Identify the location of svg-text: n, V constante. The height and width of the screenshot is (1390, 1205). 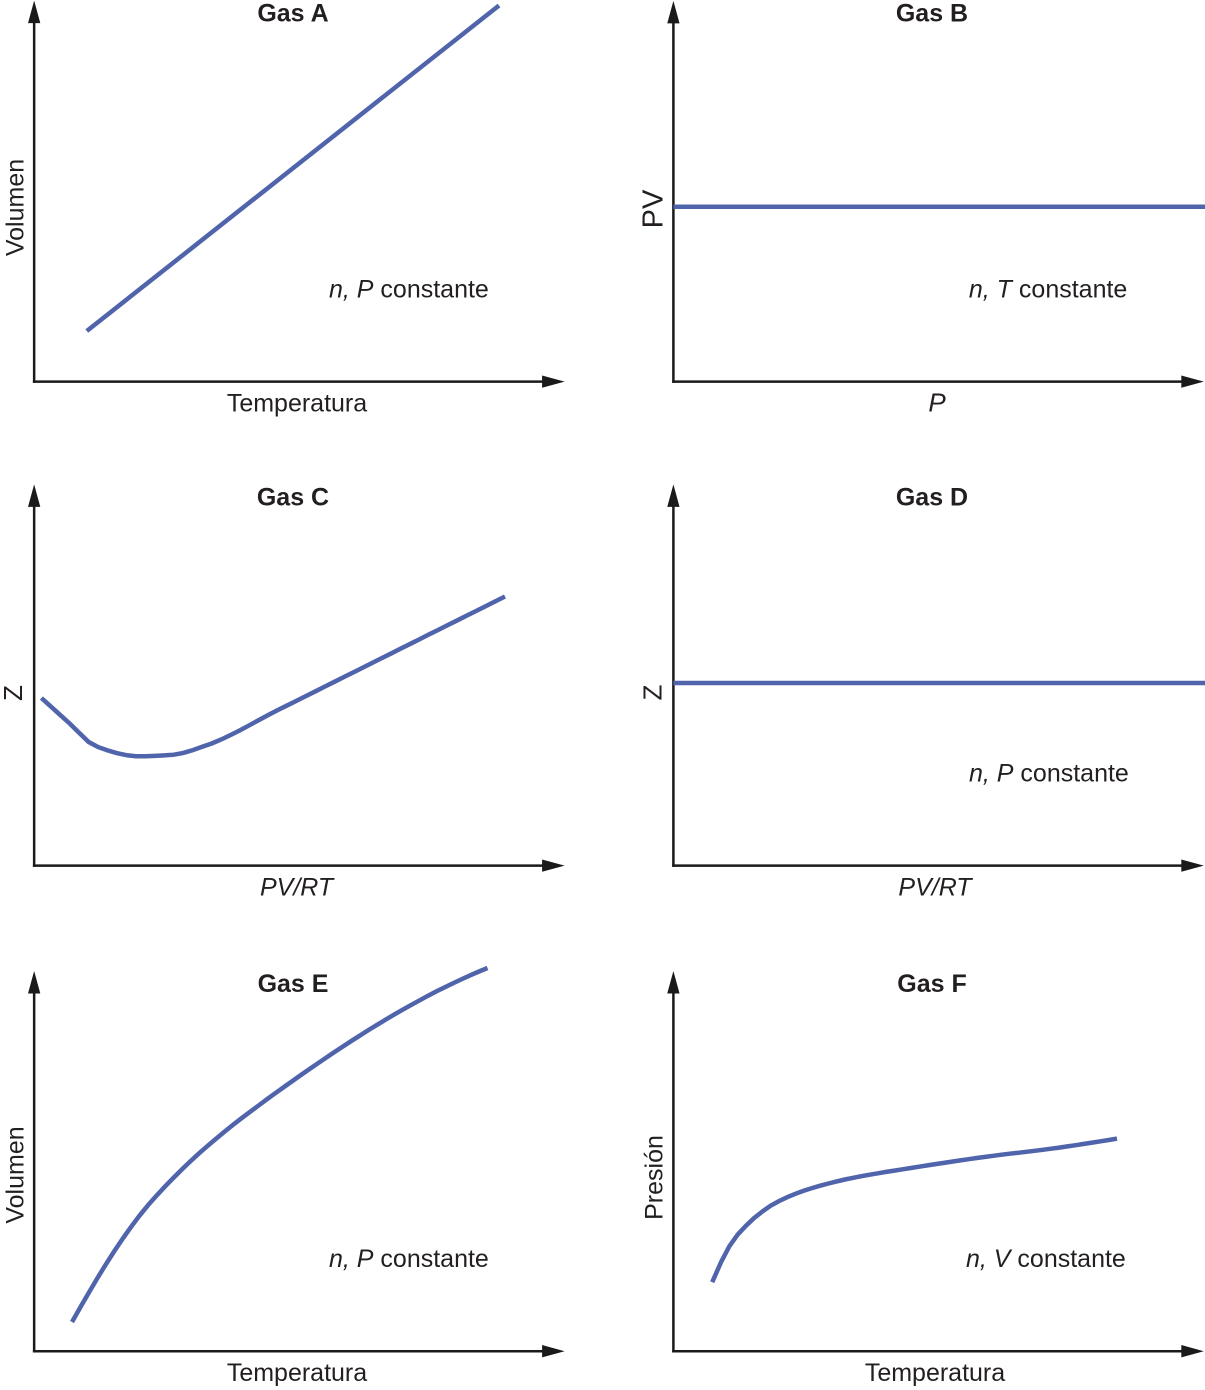
(1046, 1259).